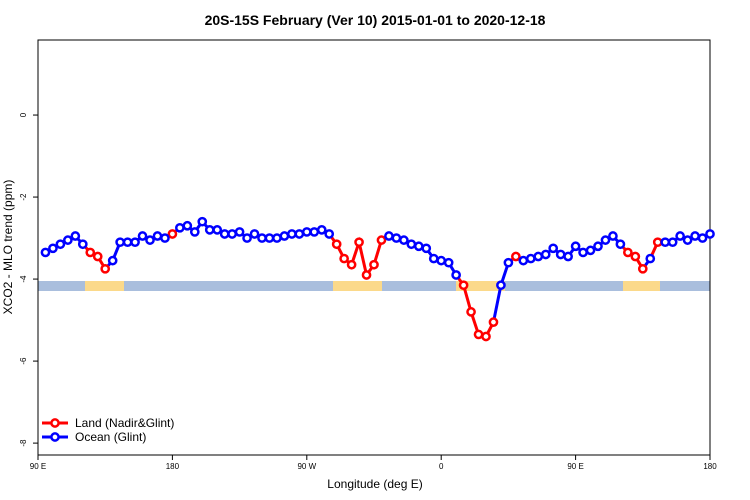 Image resolution: width=750 pixels, height=500 pixels. What do you see at coordinates (641, 286) in the screenshot?
I see `land-band` at bounding box center [641, 286].